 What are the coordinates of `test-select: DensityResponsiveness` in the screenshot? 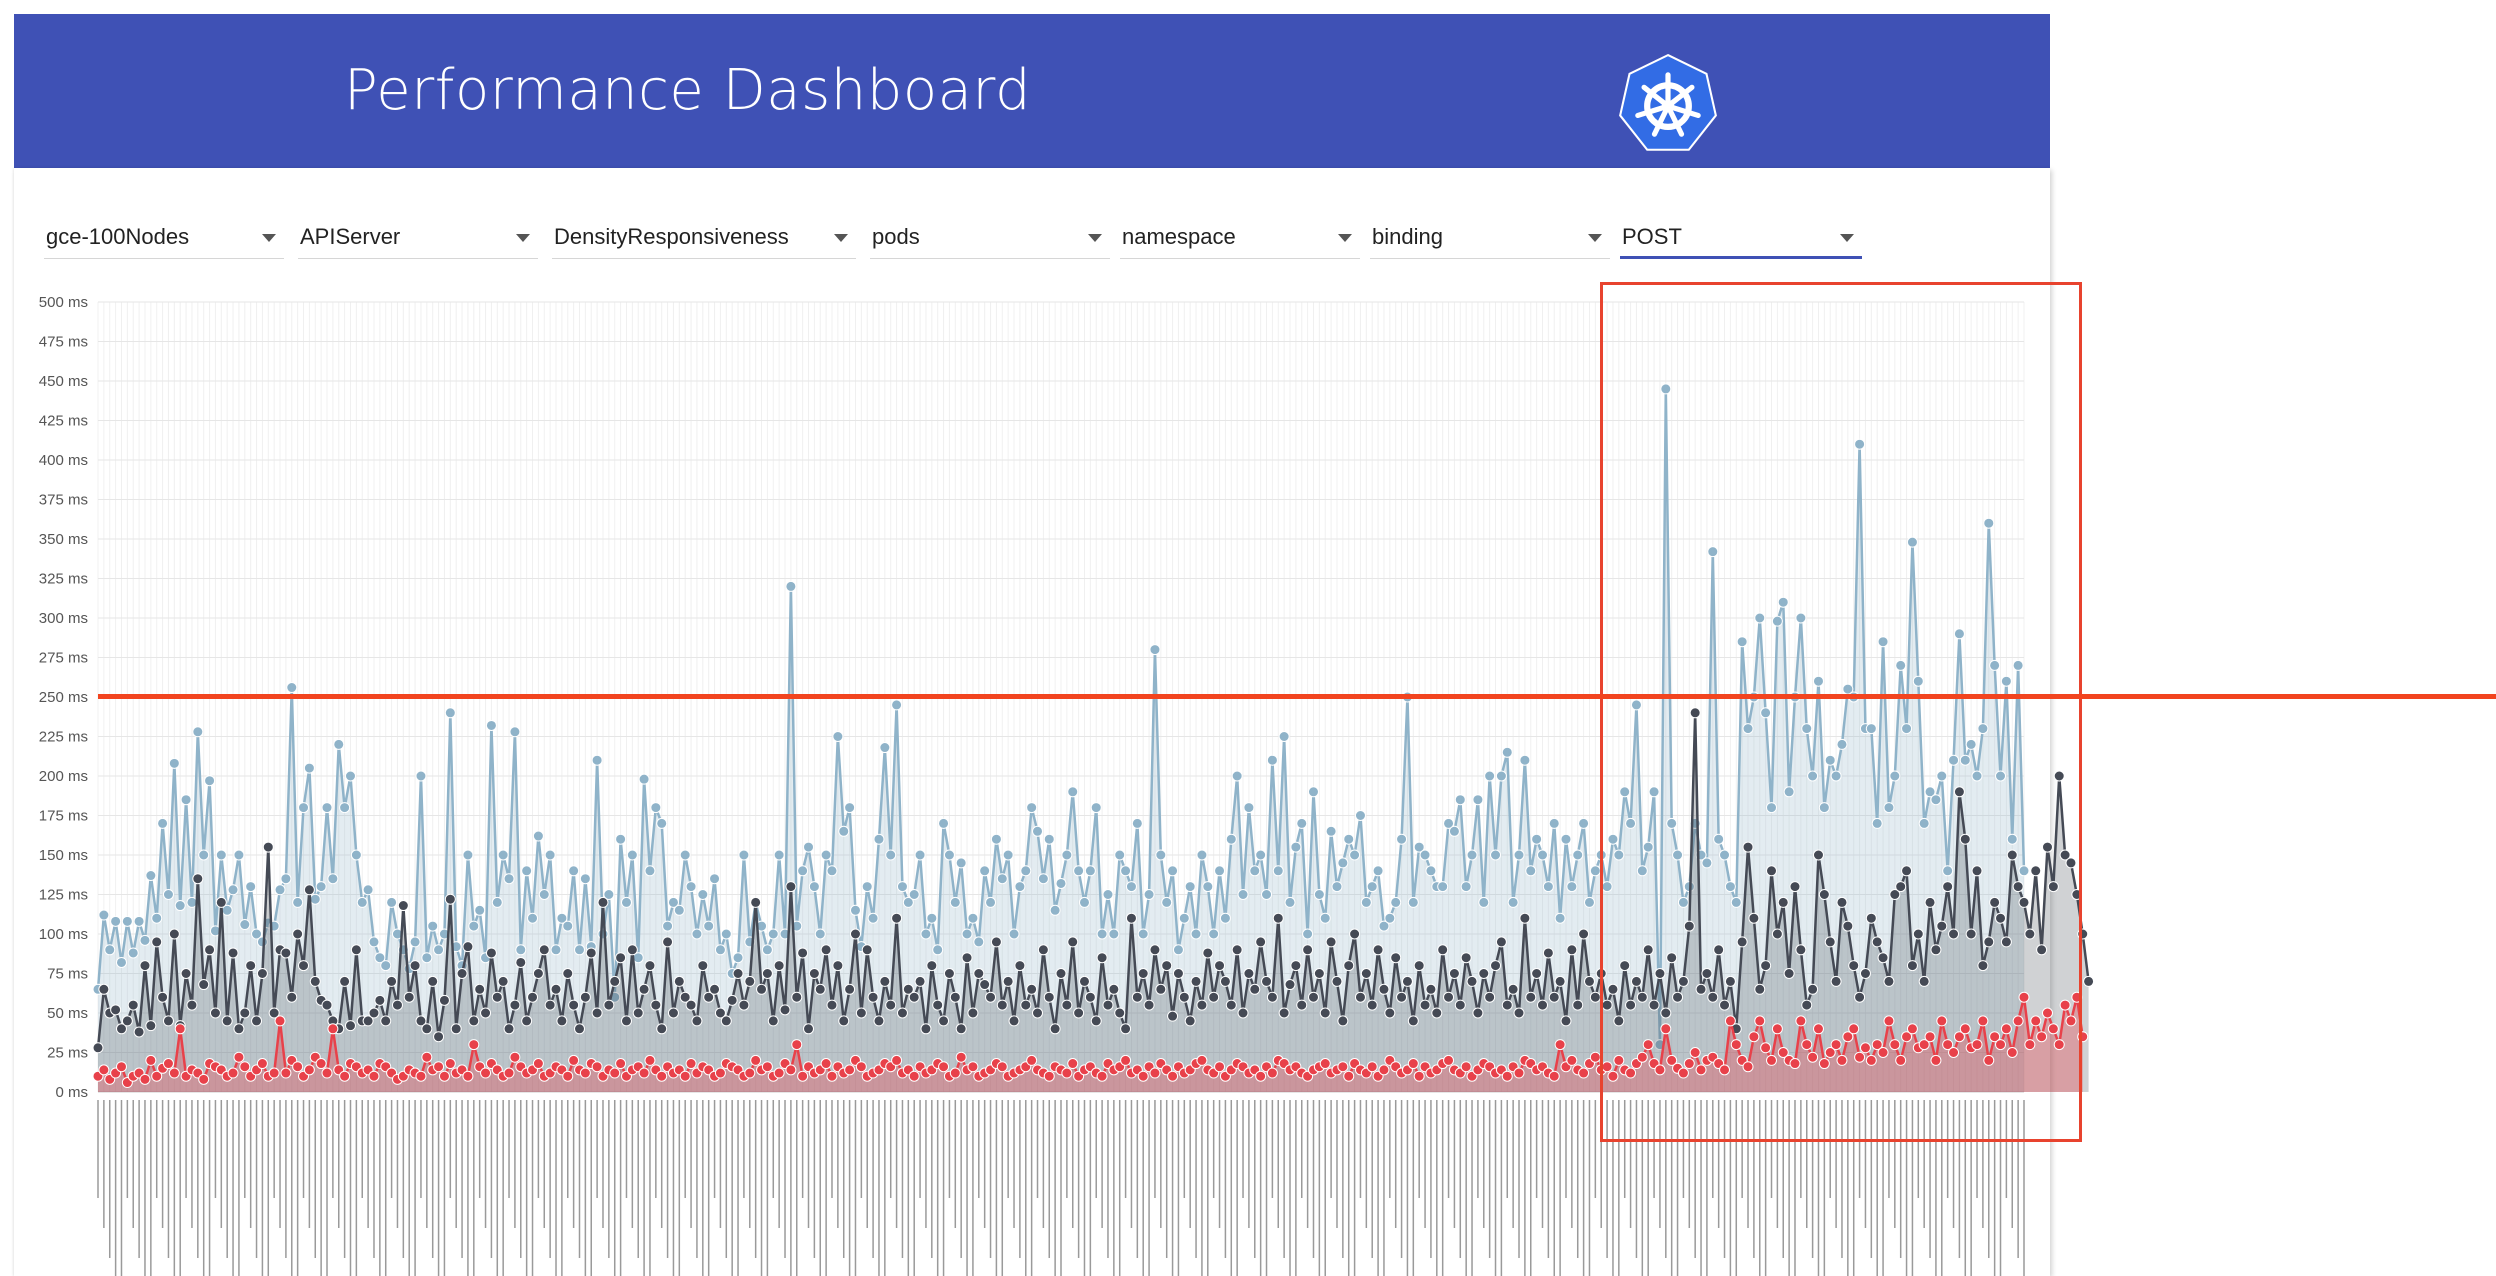 It's located at (704, 235).